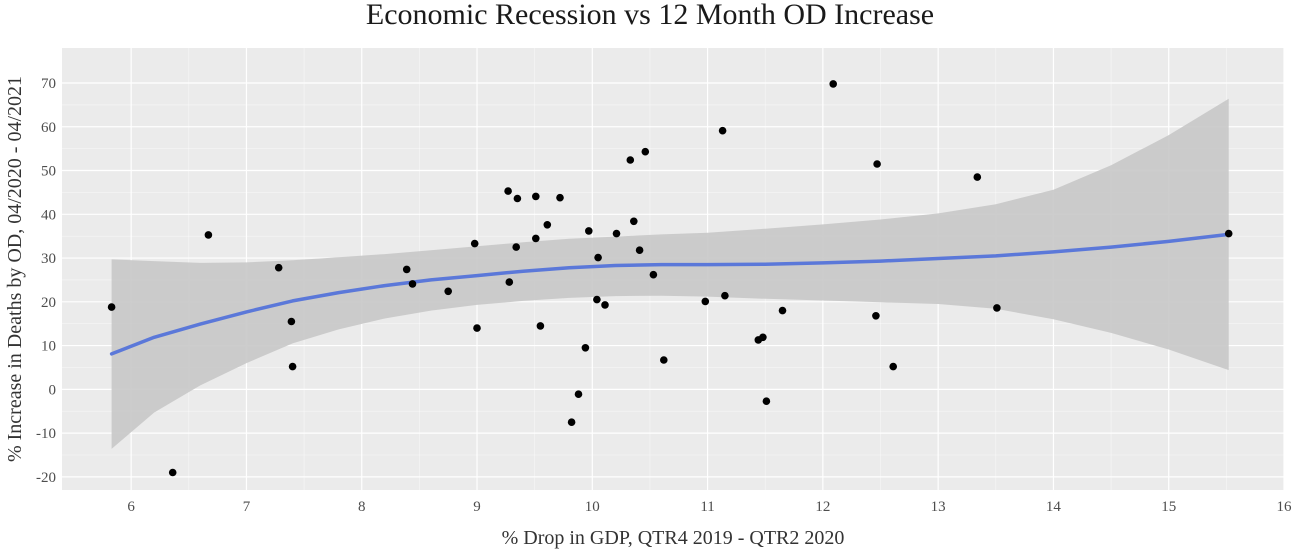  I want to click on y-tick-label: 20, so click(48, 303).